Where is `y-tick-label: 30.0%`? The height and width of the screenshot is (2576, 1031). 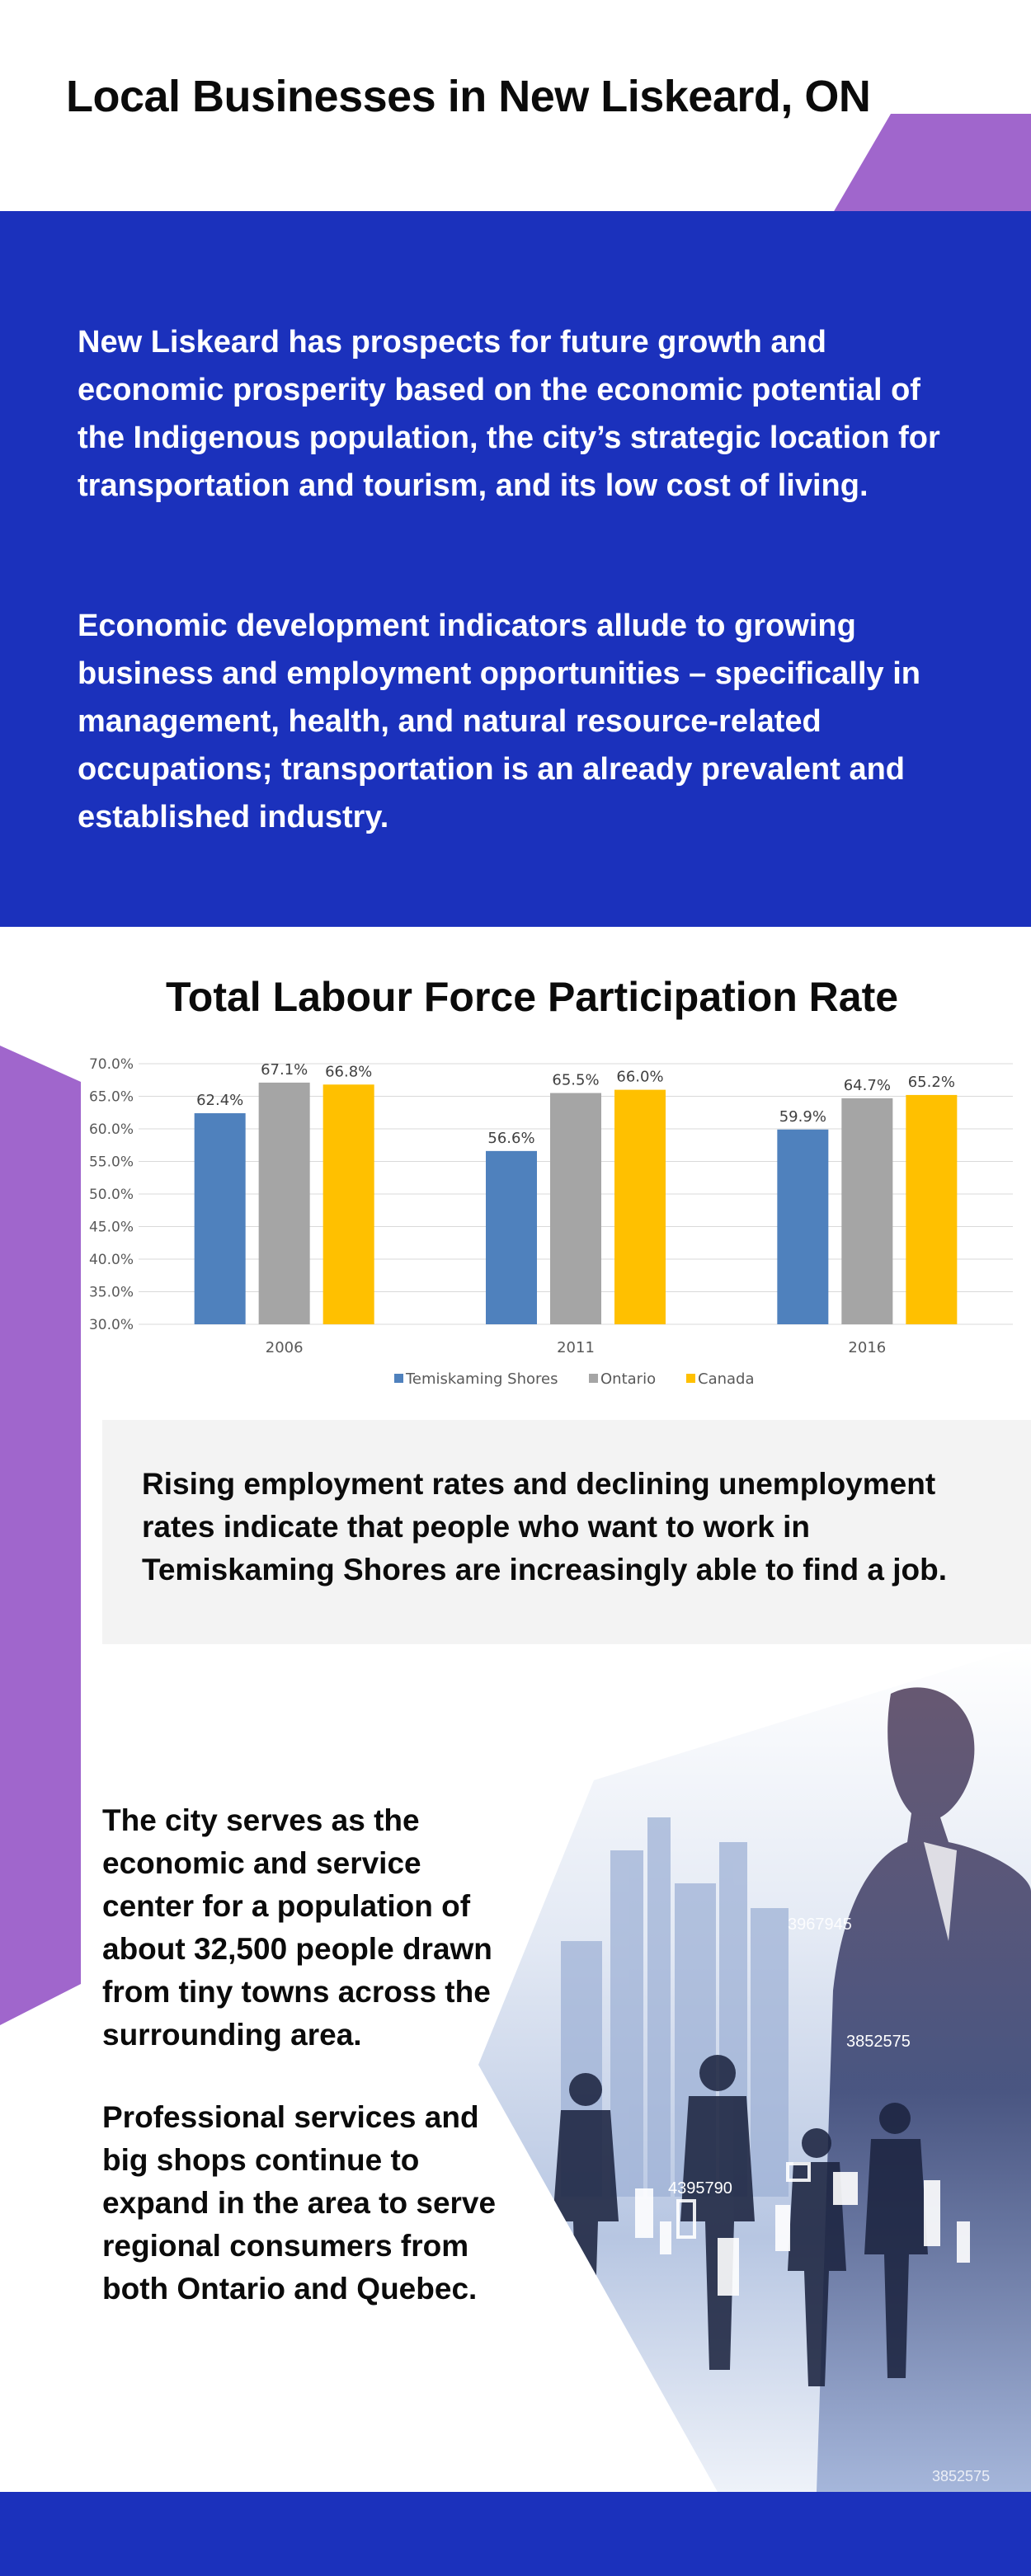 y-tick-label: 30.0% is located at coordinates (111, 1325).